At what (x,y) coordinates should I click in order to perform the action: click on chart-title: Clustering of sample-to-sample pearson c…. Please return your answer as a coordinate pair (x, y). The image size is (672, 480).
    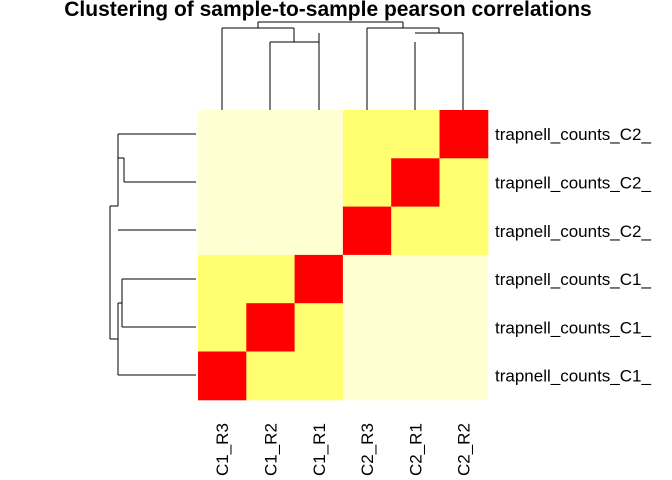
    Looking at the image, I should click on (327, 10).